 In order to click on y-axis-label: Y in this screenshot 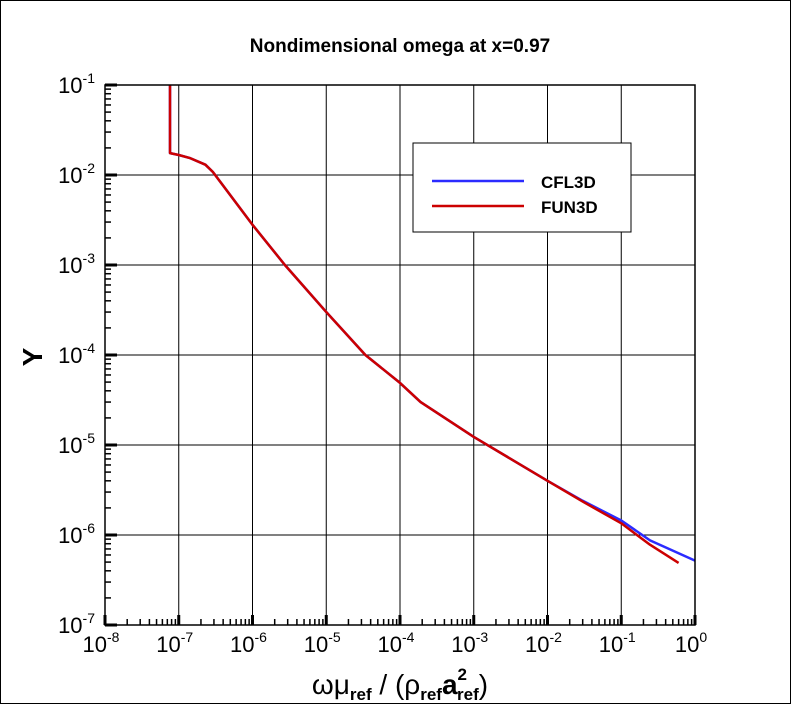, I will do `click(32, 356)`.